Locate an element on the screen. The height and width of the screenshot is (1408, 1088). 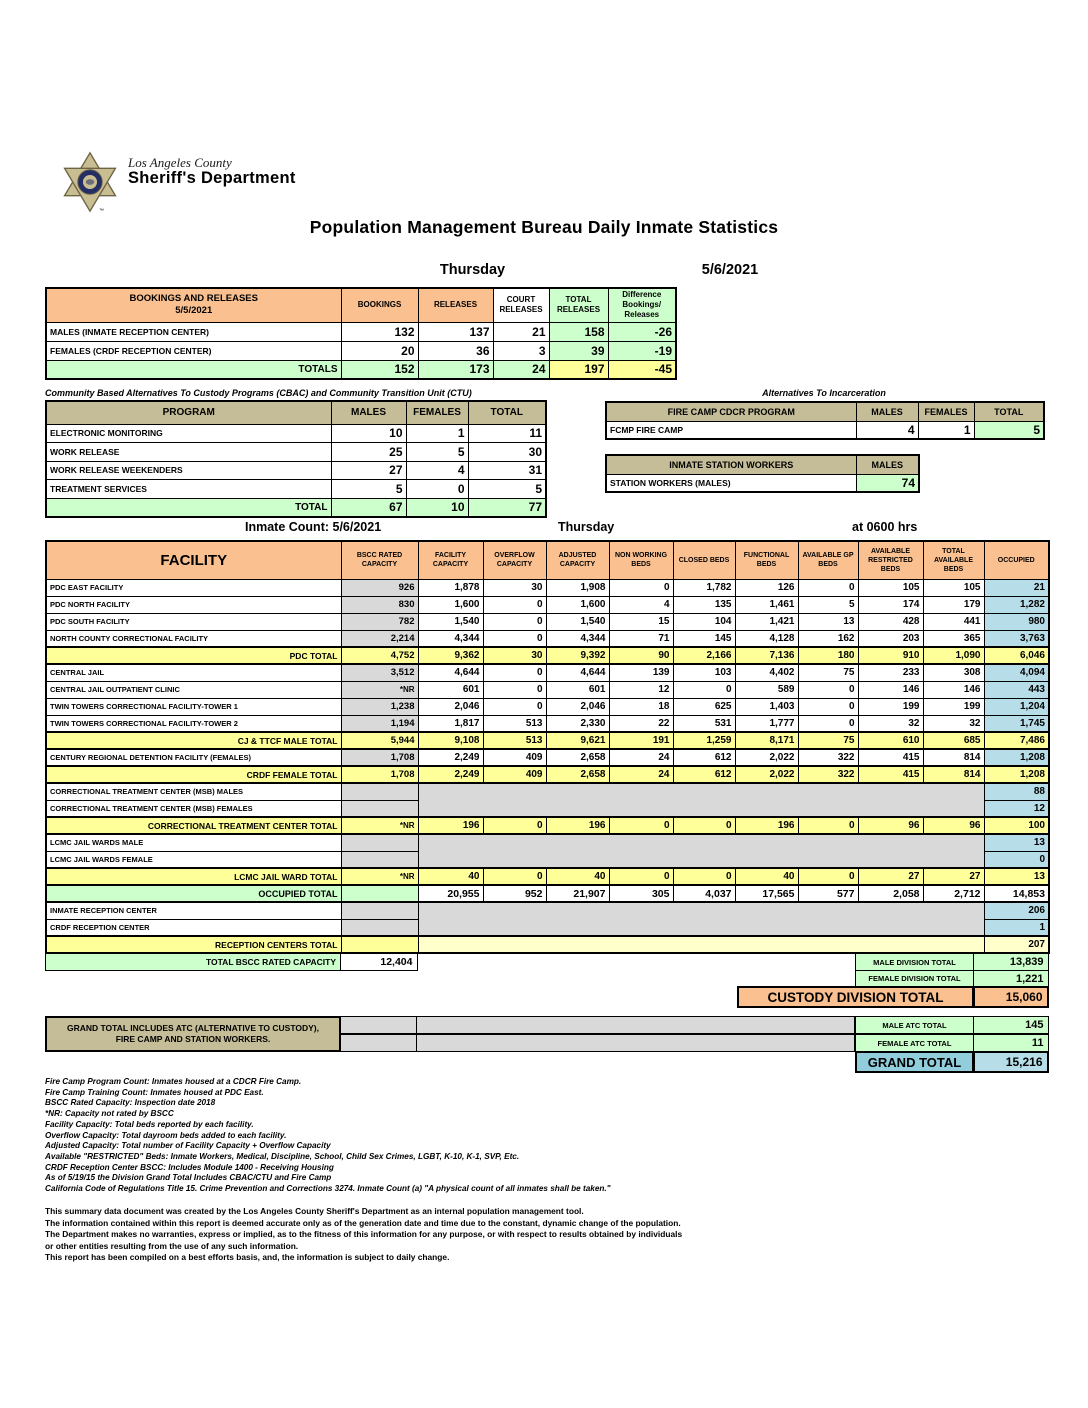
atc-empty-cell is located at coordinates (635, 1025).